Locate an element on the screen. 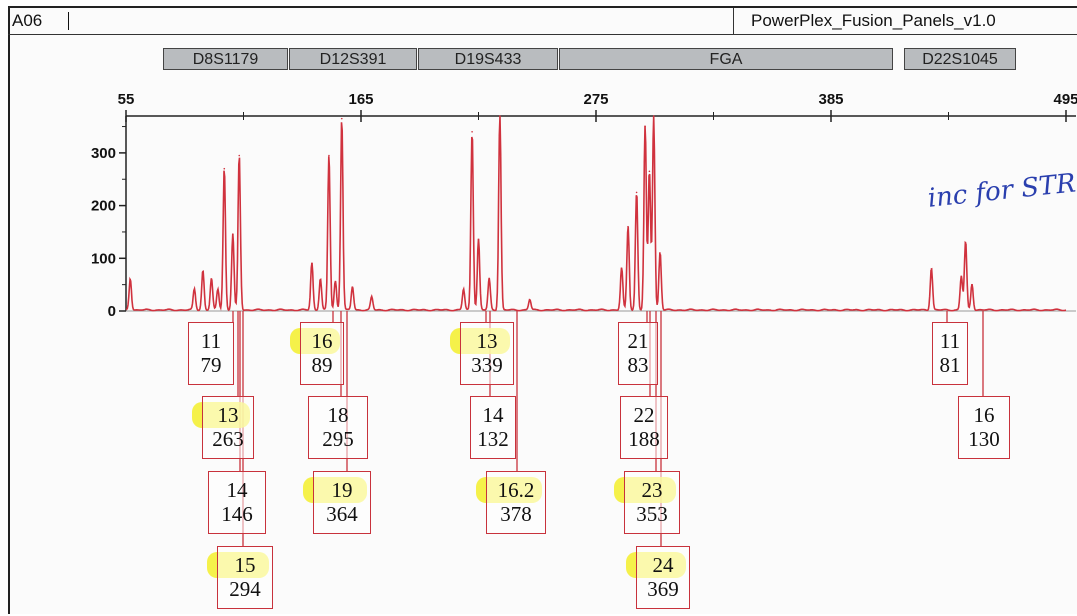 Image resolution: width=1077 pixels, height=616 pixels. allele-call-box: 15 294 is located at coordinates (245, 577).